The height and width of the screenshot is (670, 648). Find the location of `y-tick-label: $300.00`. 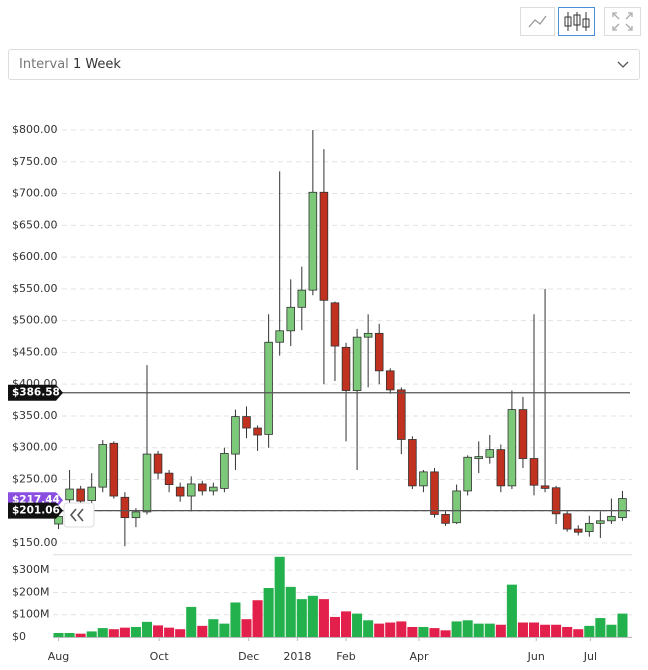

y-tick-label: $300.00 is located at coordinates (35, 447).